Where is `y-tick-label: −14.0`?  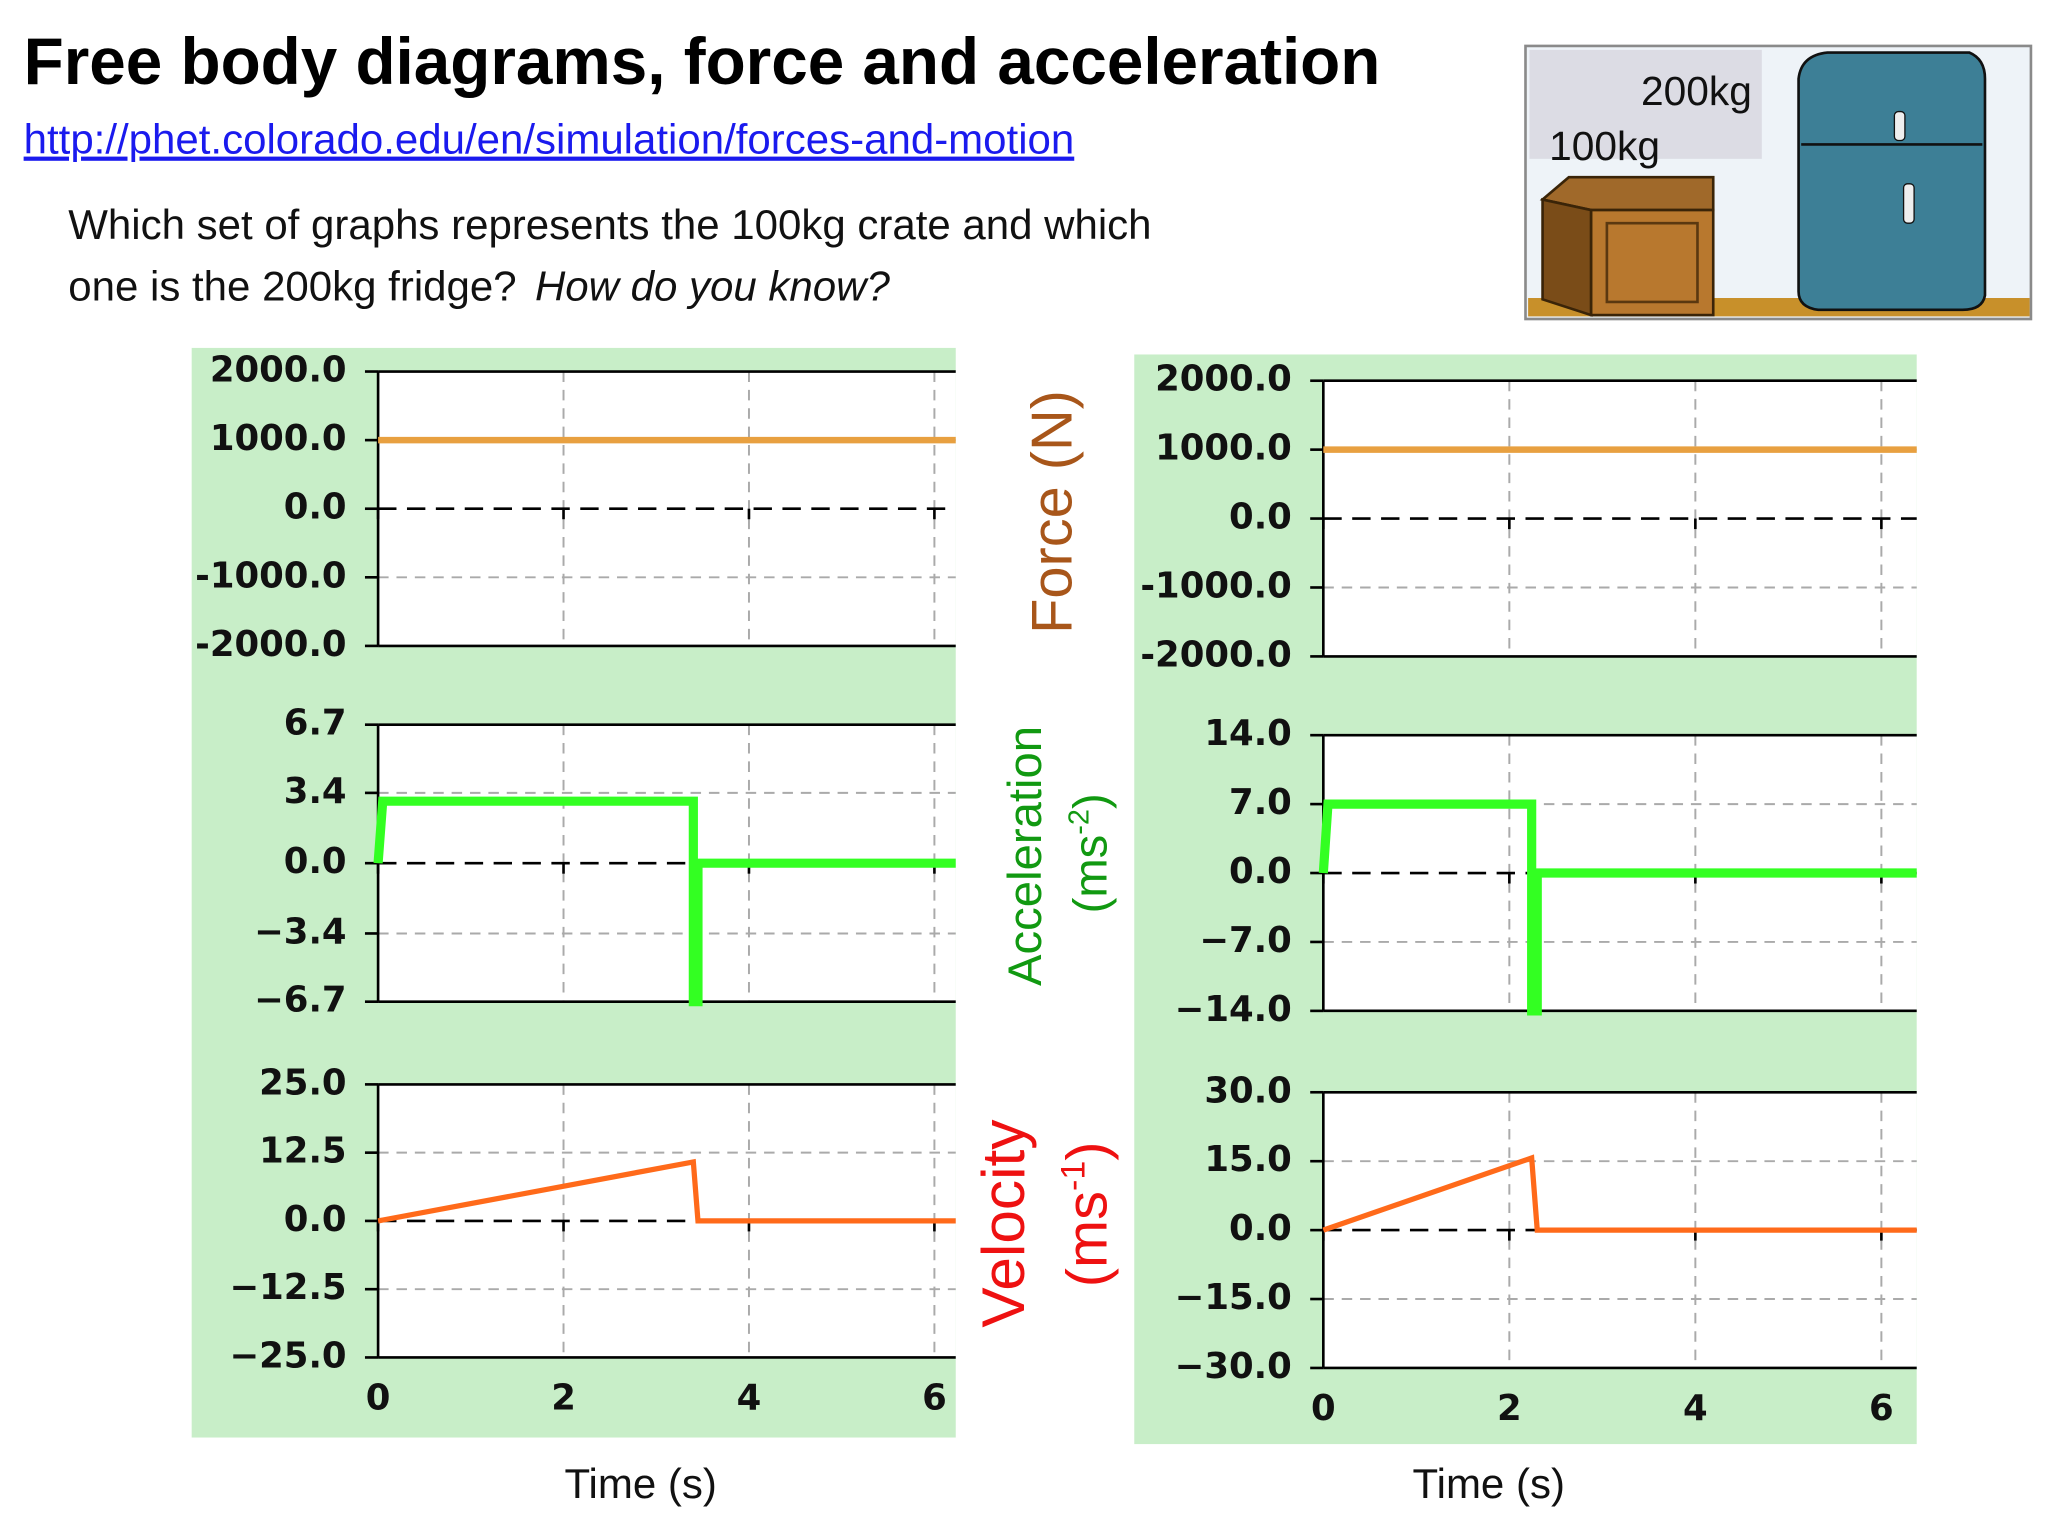
y-tick-label: −14.0 is located at coordinates (1233, 1009).